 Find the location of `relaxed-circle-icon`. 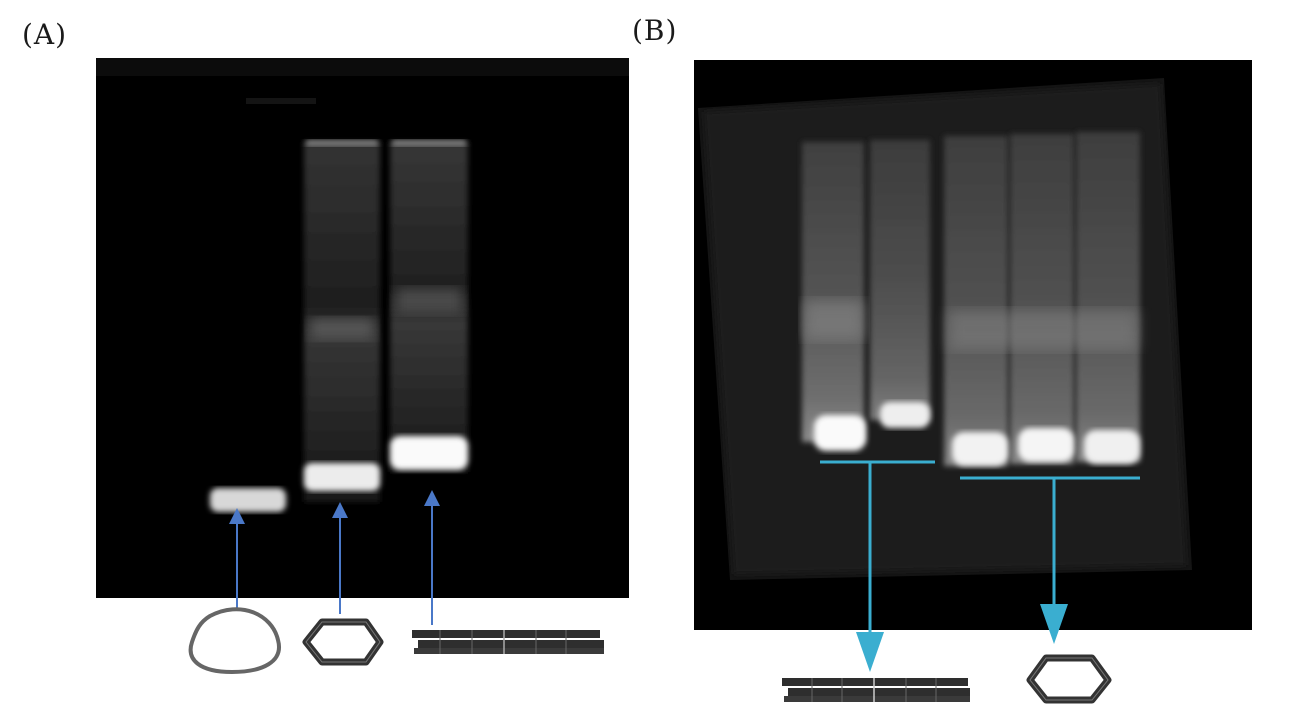

relaxed-circle-icon is located at coordinates (234, 641).